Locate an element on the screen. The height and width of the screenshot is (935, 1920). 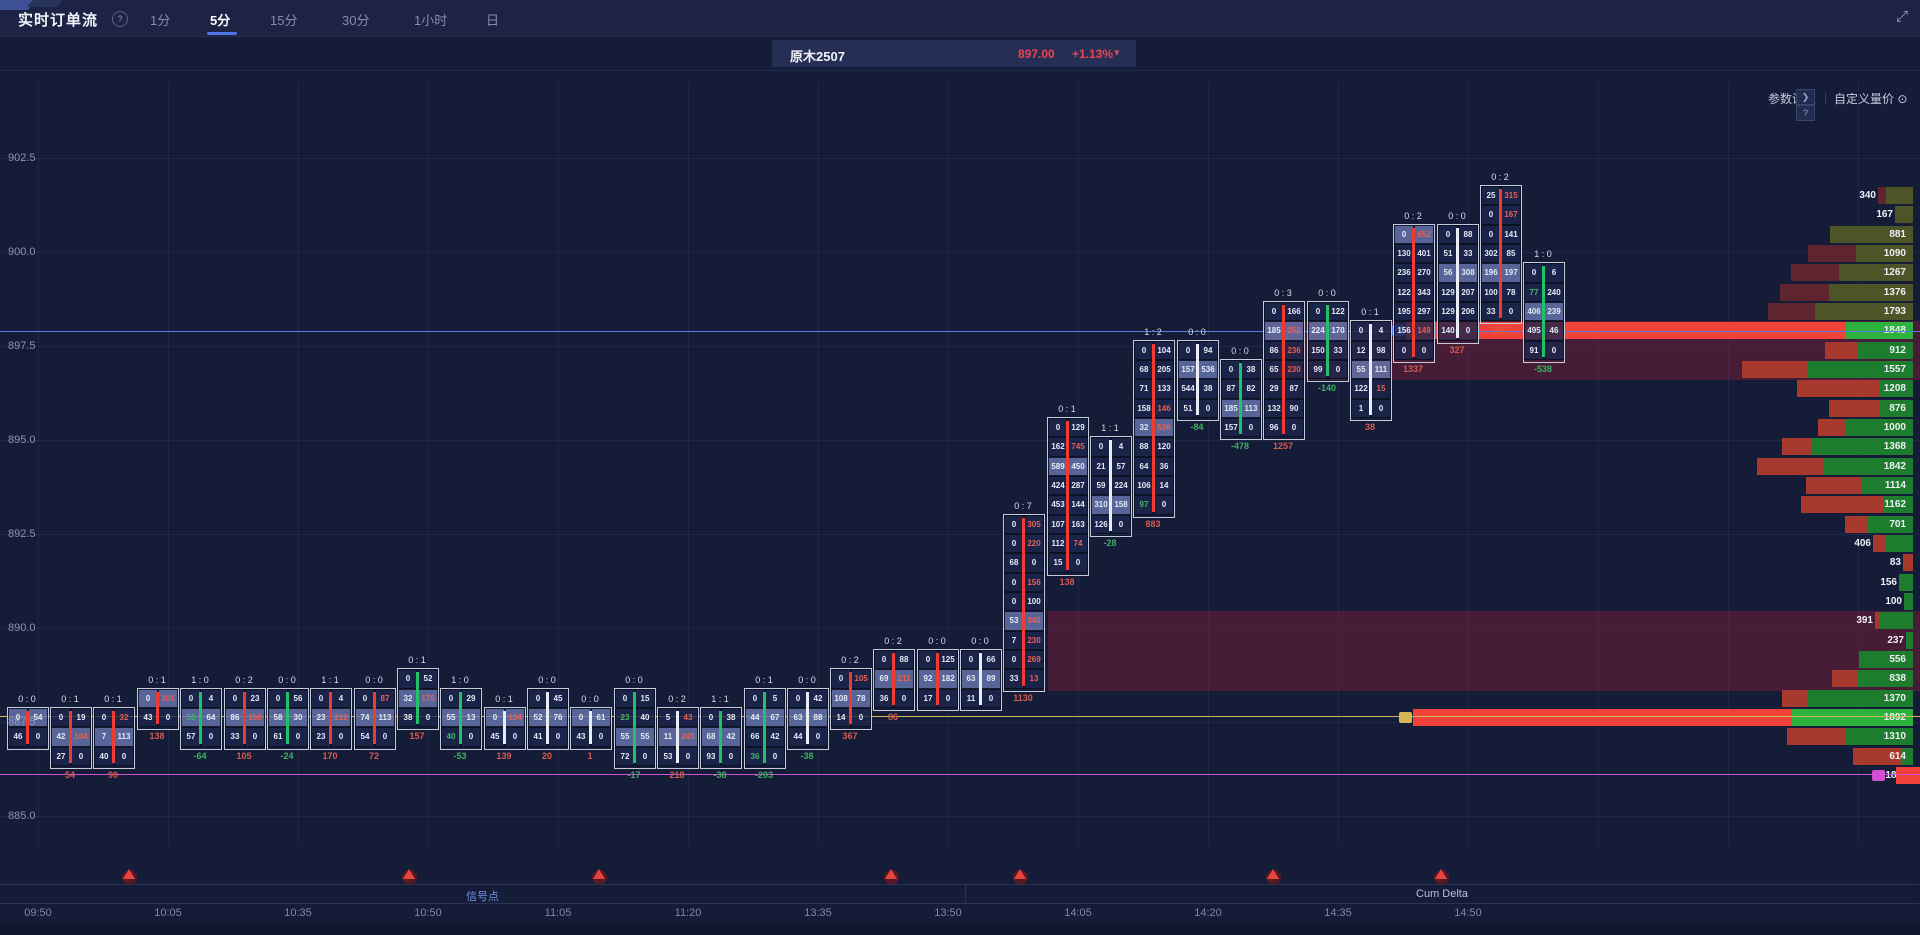
ask-cell: 5 is located at coordinates (775, 698).